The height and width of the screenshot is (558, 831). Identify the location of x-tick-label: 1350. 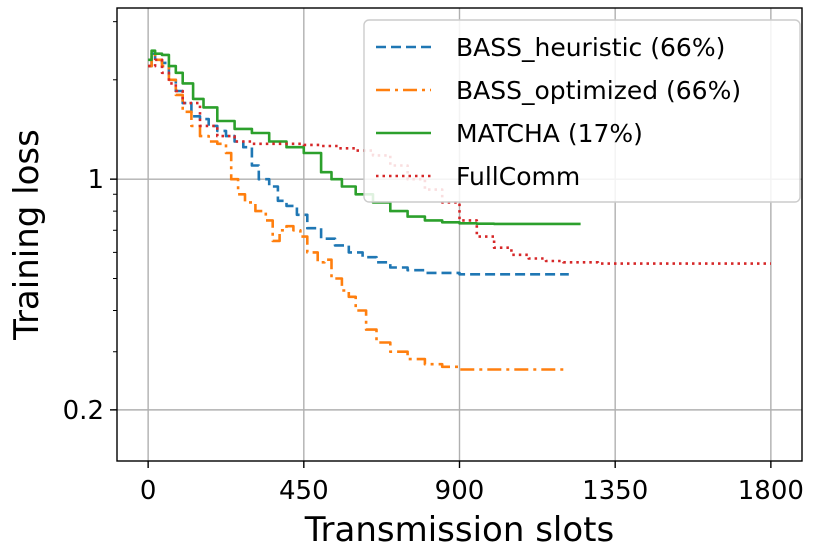
(615, 491).